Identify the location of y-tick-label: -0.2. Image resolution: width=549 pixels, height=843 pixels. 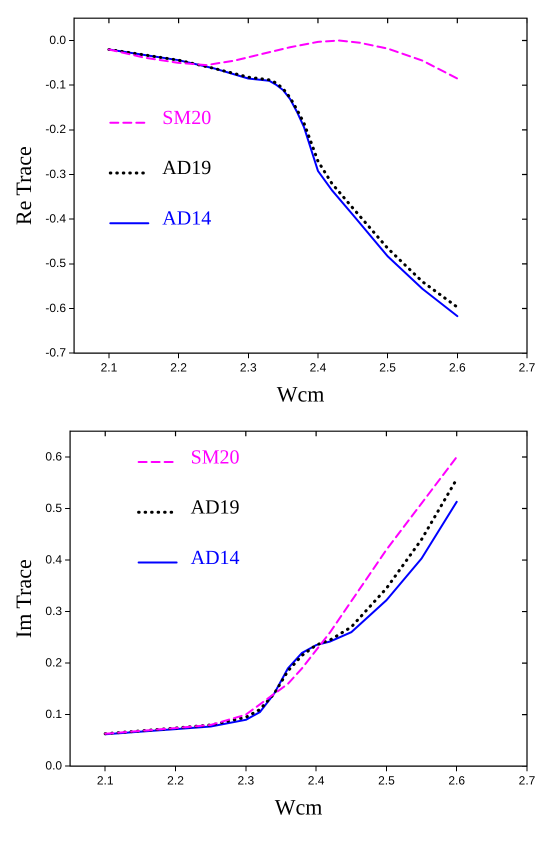
(55, 129).